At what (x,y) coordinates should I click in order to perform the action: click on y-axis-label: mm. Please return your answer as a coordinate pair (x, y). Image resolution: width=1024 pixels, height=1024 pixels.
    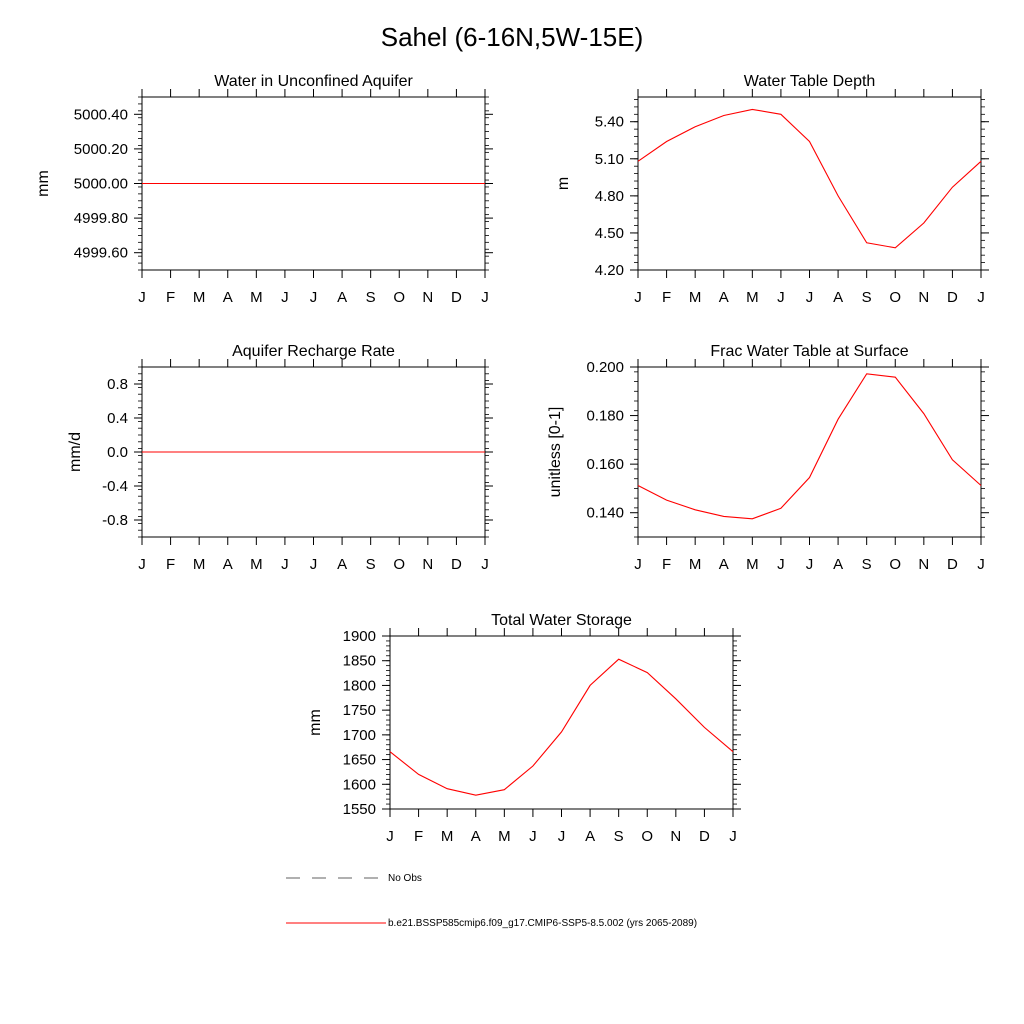
    Looking at the image, I should click on (43, 183).